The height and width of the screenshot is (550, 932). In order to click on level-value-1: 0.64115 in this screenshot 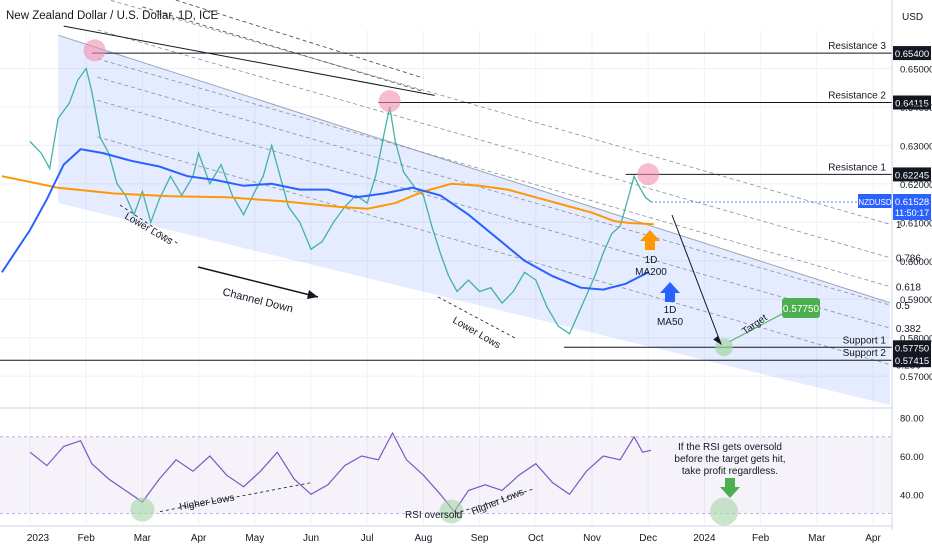, I will do `click(912, 104)`.